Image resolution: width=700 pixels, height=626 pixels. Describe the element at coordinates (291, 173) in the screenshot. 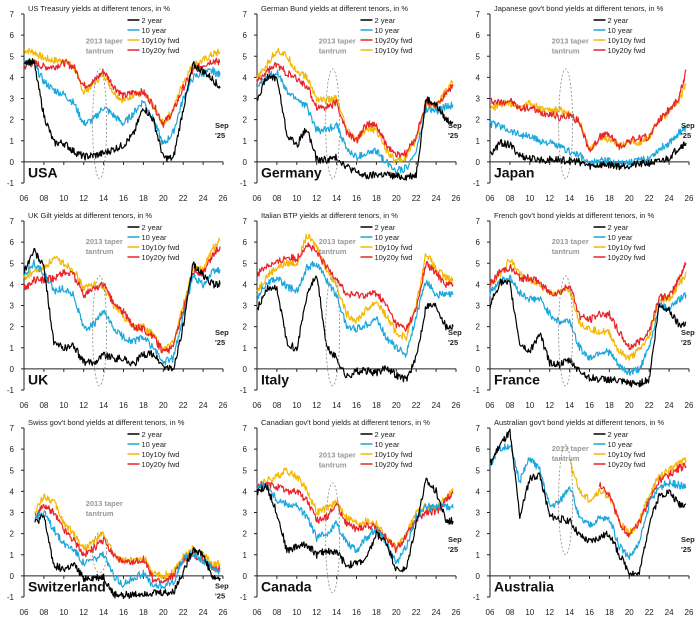

I see `country-label: Germany` at that location.